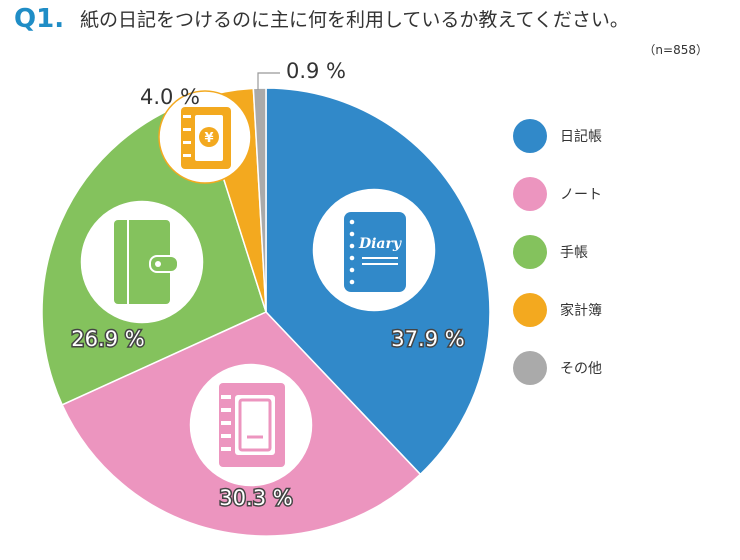 The image size is (740, 560). What do you see at coordinates (581, 310) in the screenshot?
I see `legend-label-4: 家計簿` at bounding box center [581, 310].